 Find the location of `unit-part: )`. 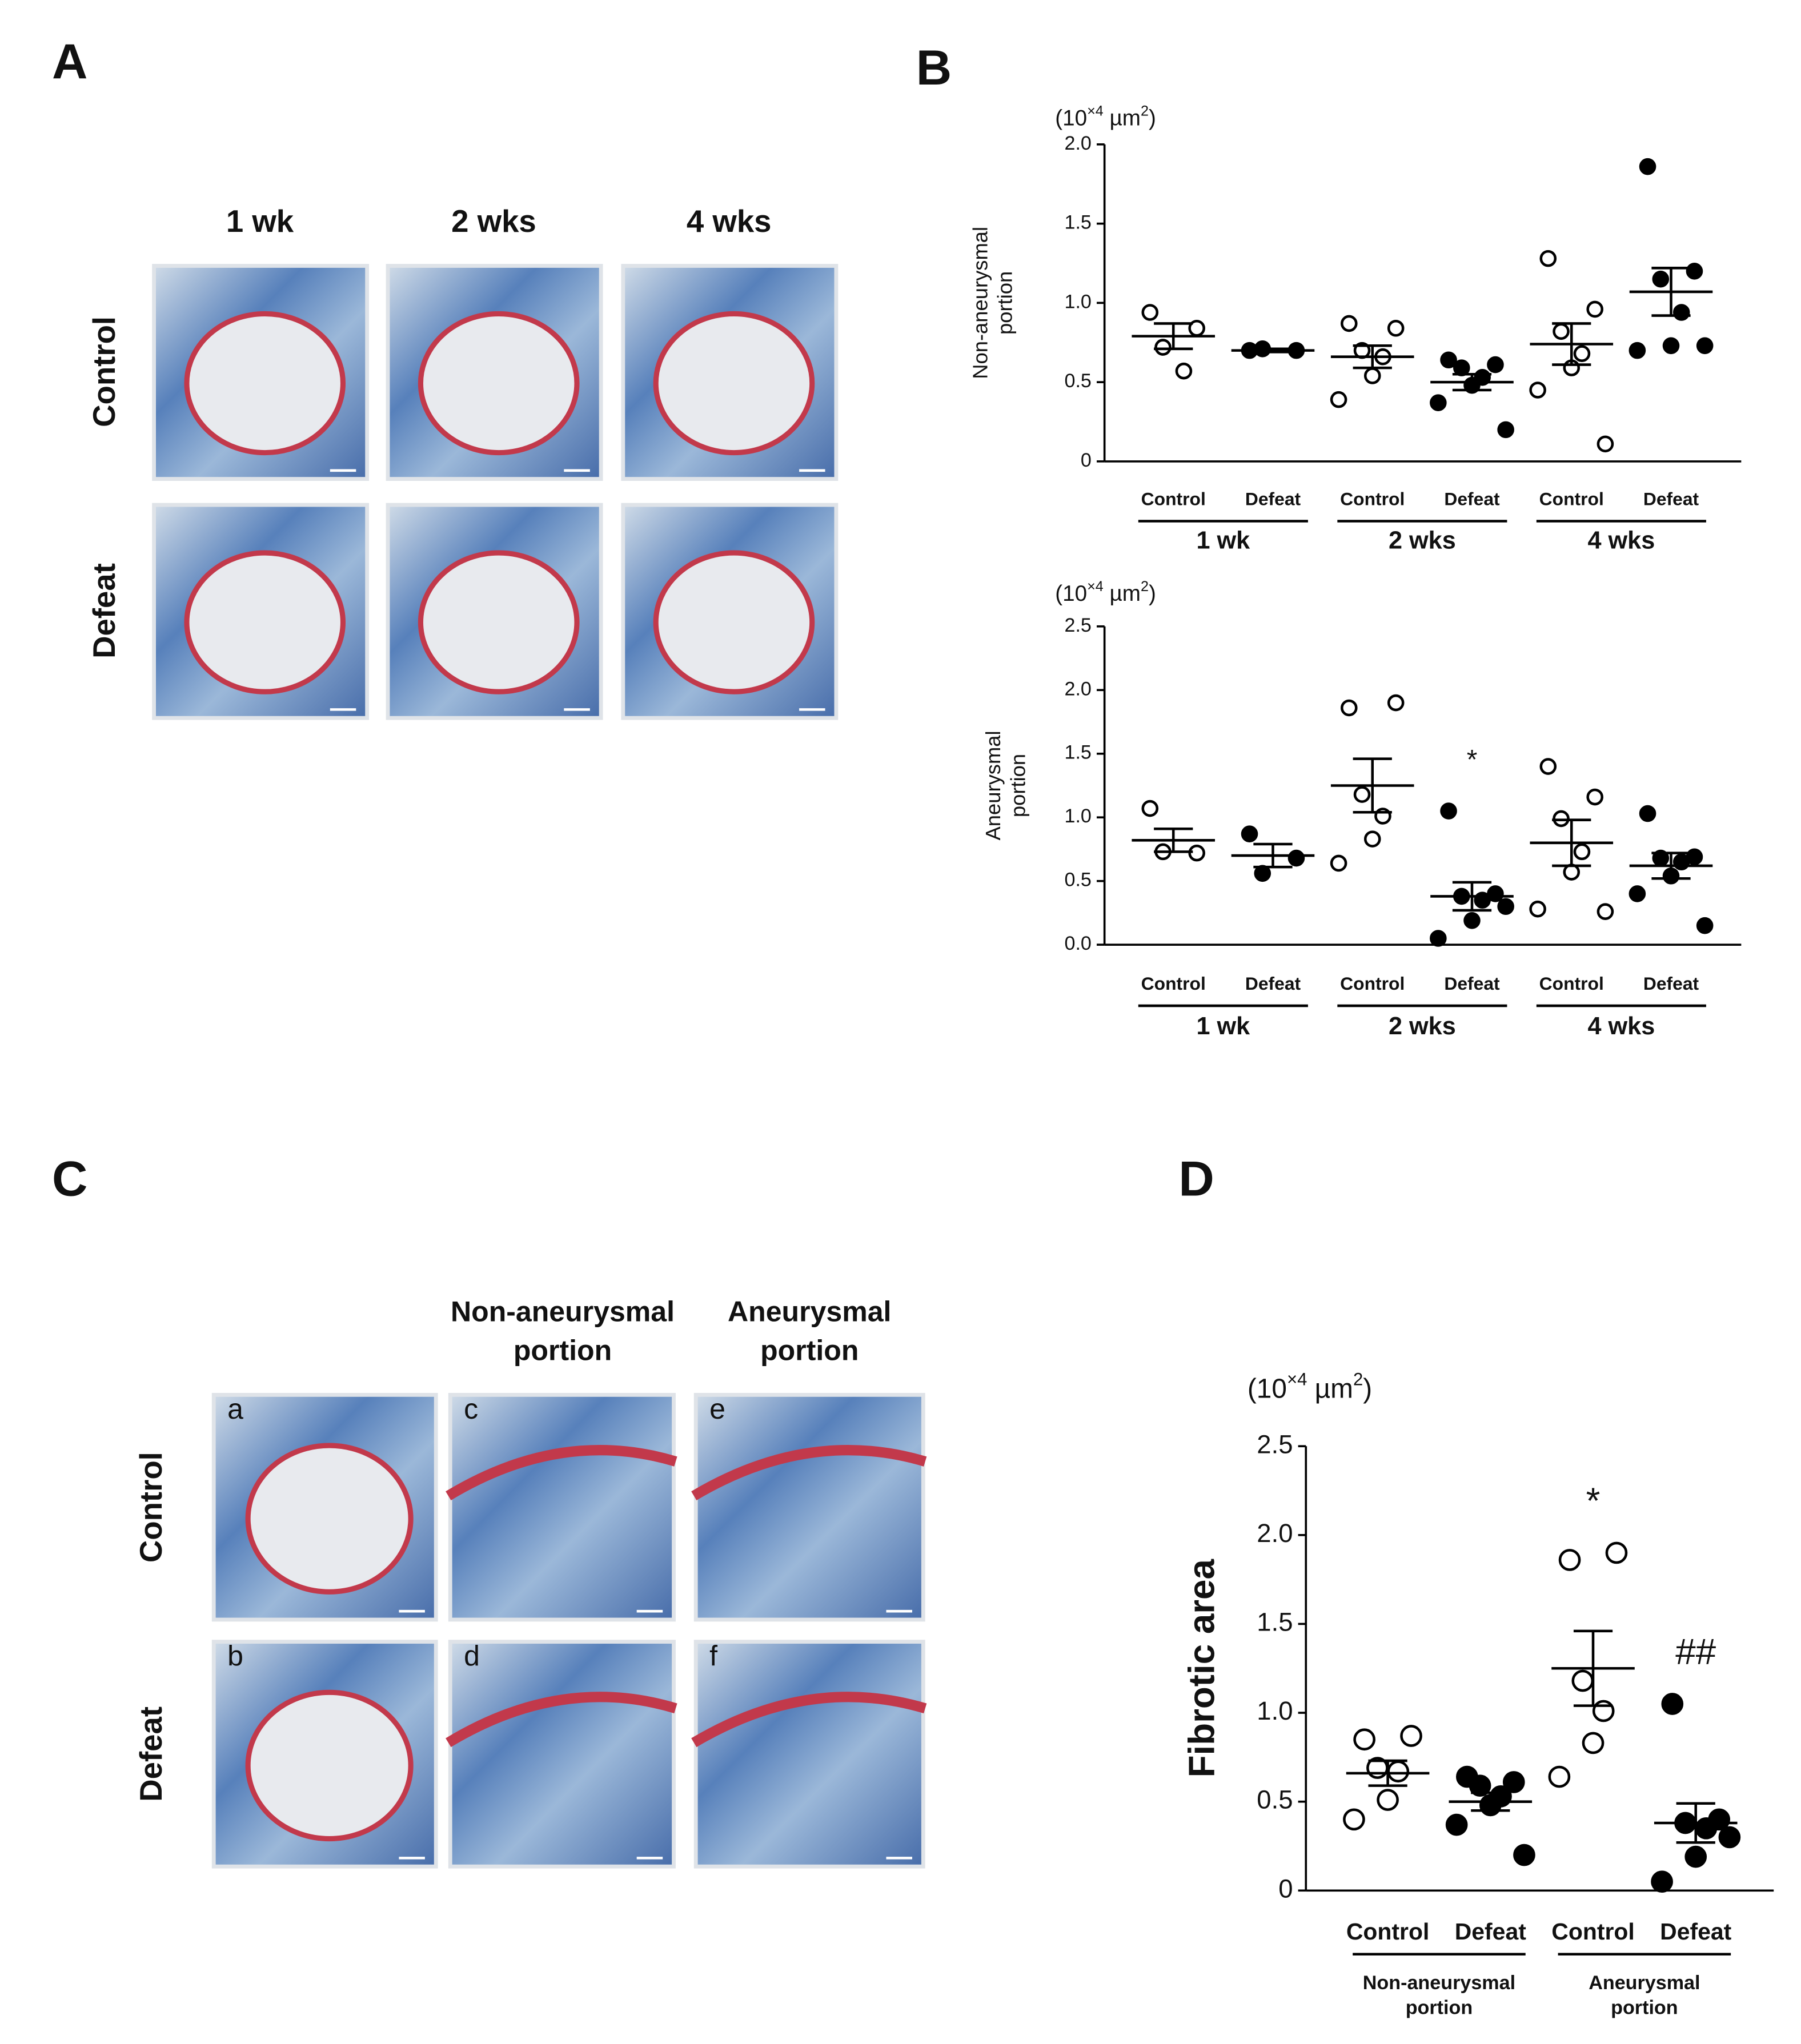

unit-part: ) is located at coordinates (1152, 118).